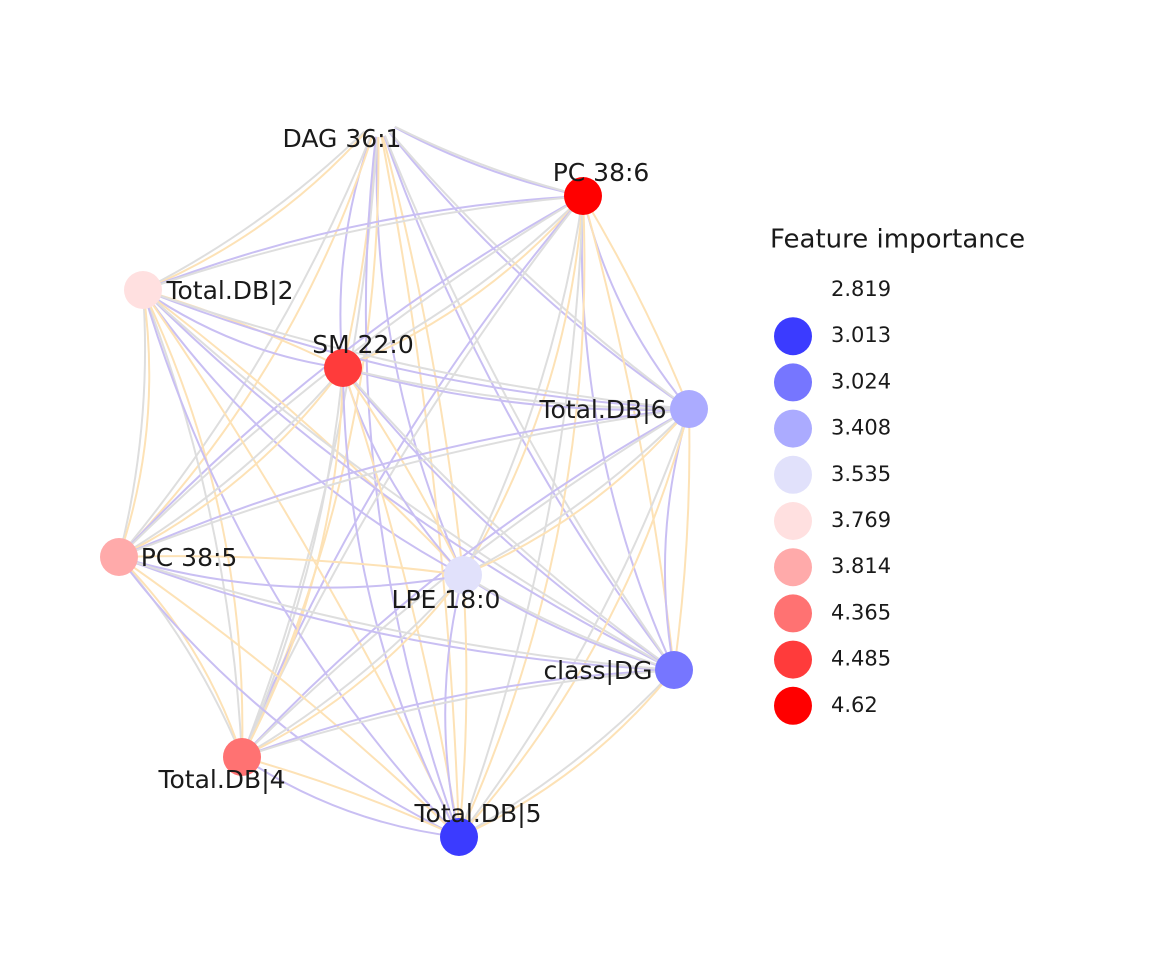  What do you see at coordinates (861, 520) in the screenshot?
I see `legend-label: 3.769` at bounding box center [861, 520].